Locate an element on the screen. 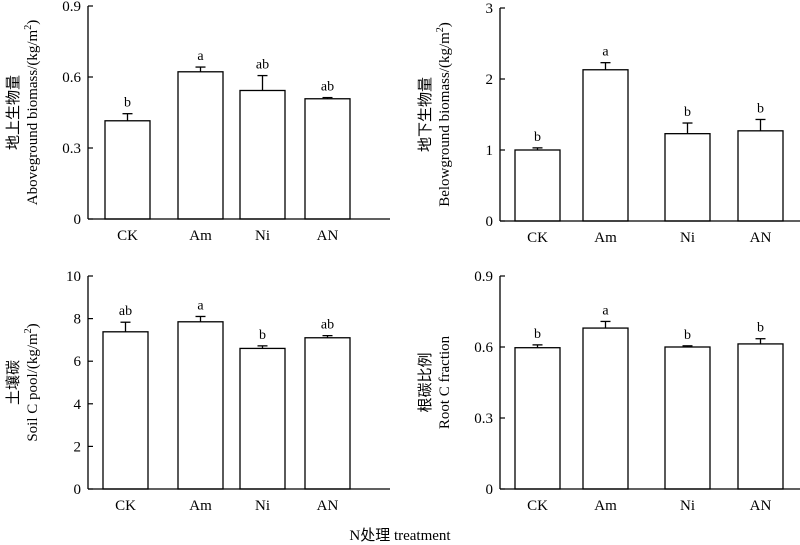  y-axis-title: 地下生物量 Belowground biomass/(kg/m2) is located at coordinates (435, 114).